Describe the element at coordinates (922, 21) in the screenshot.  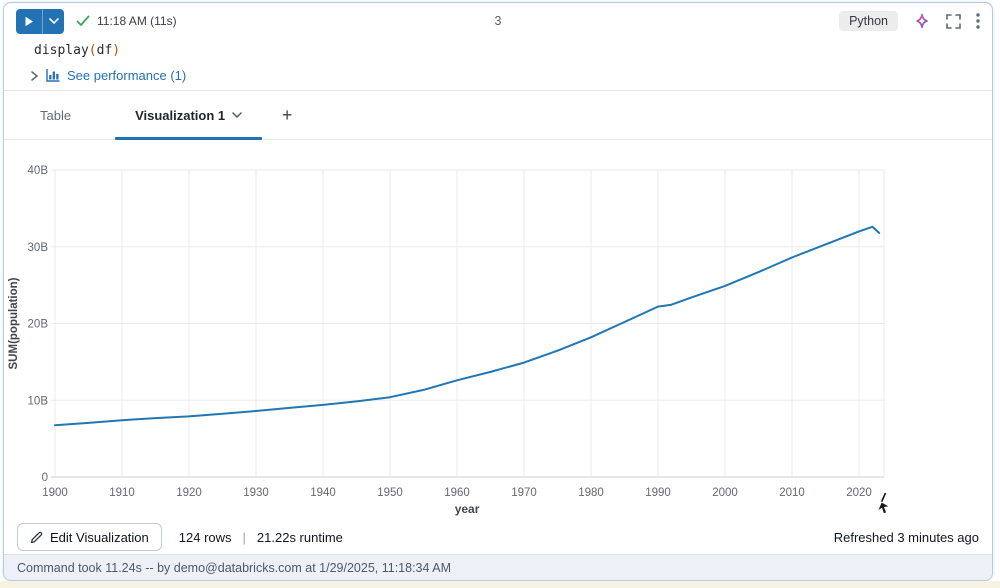
I see `assistant-sparkle-icon` at that location.